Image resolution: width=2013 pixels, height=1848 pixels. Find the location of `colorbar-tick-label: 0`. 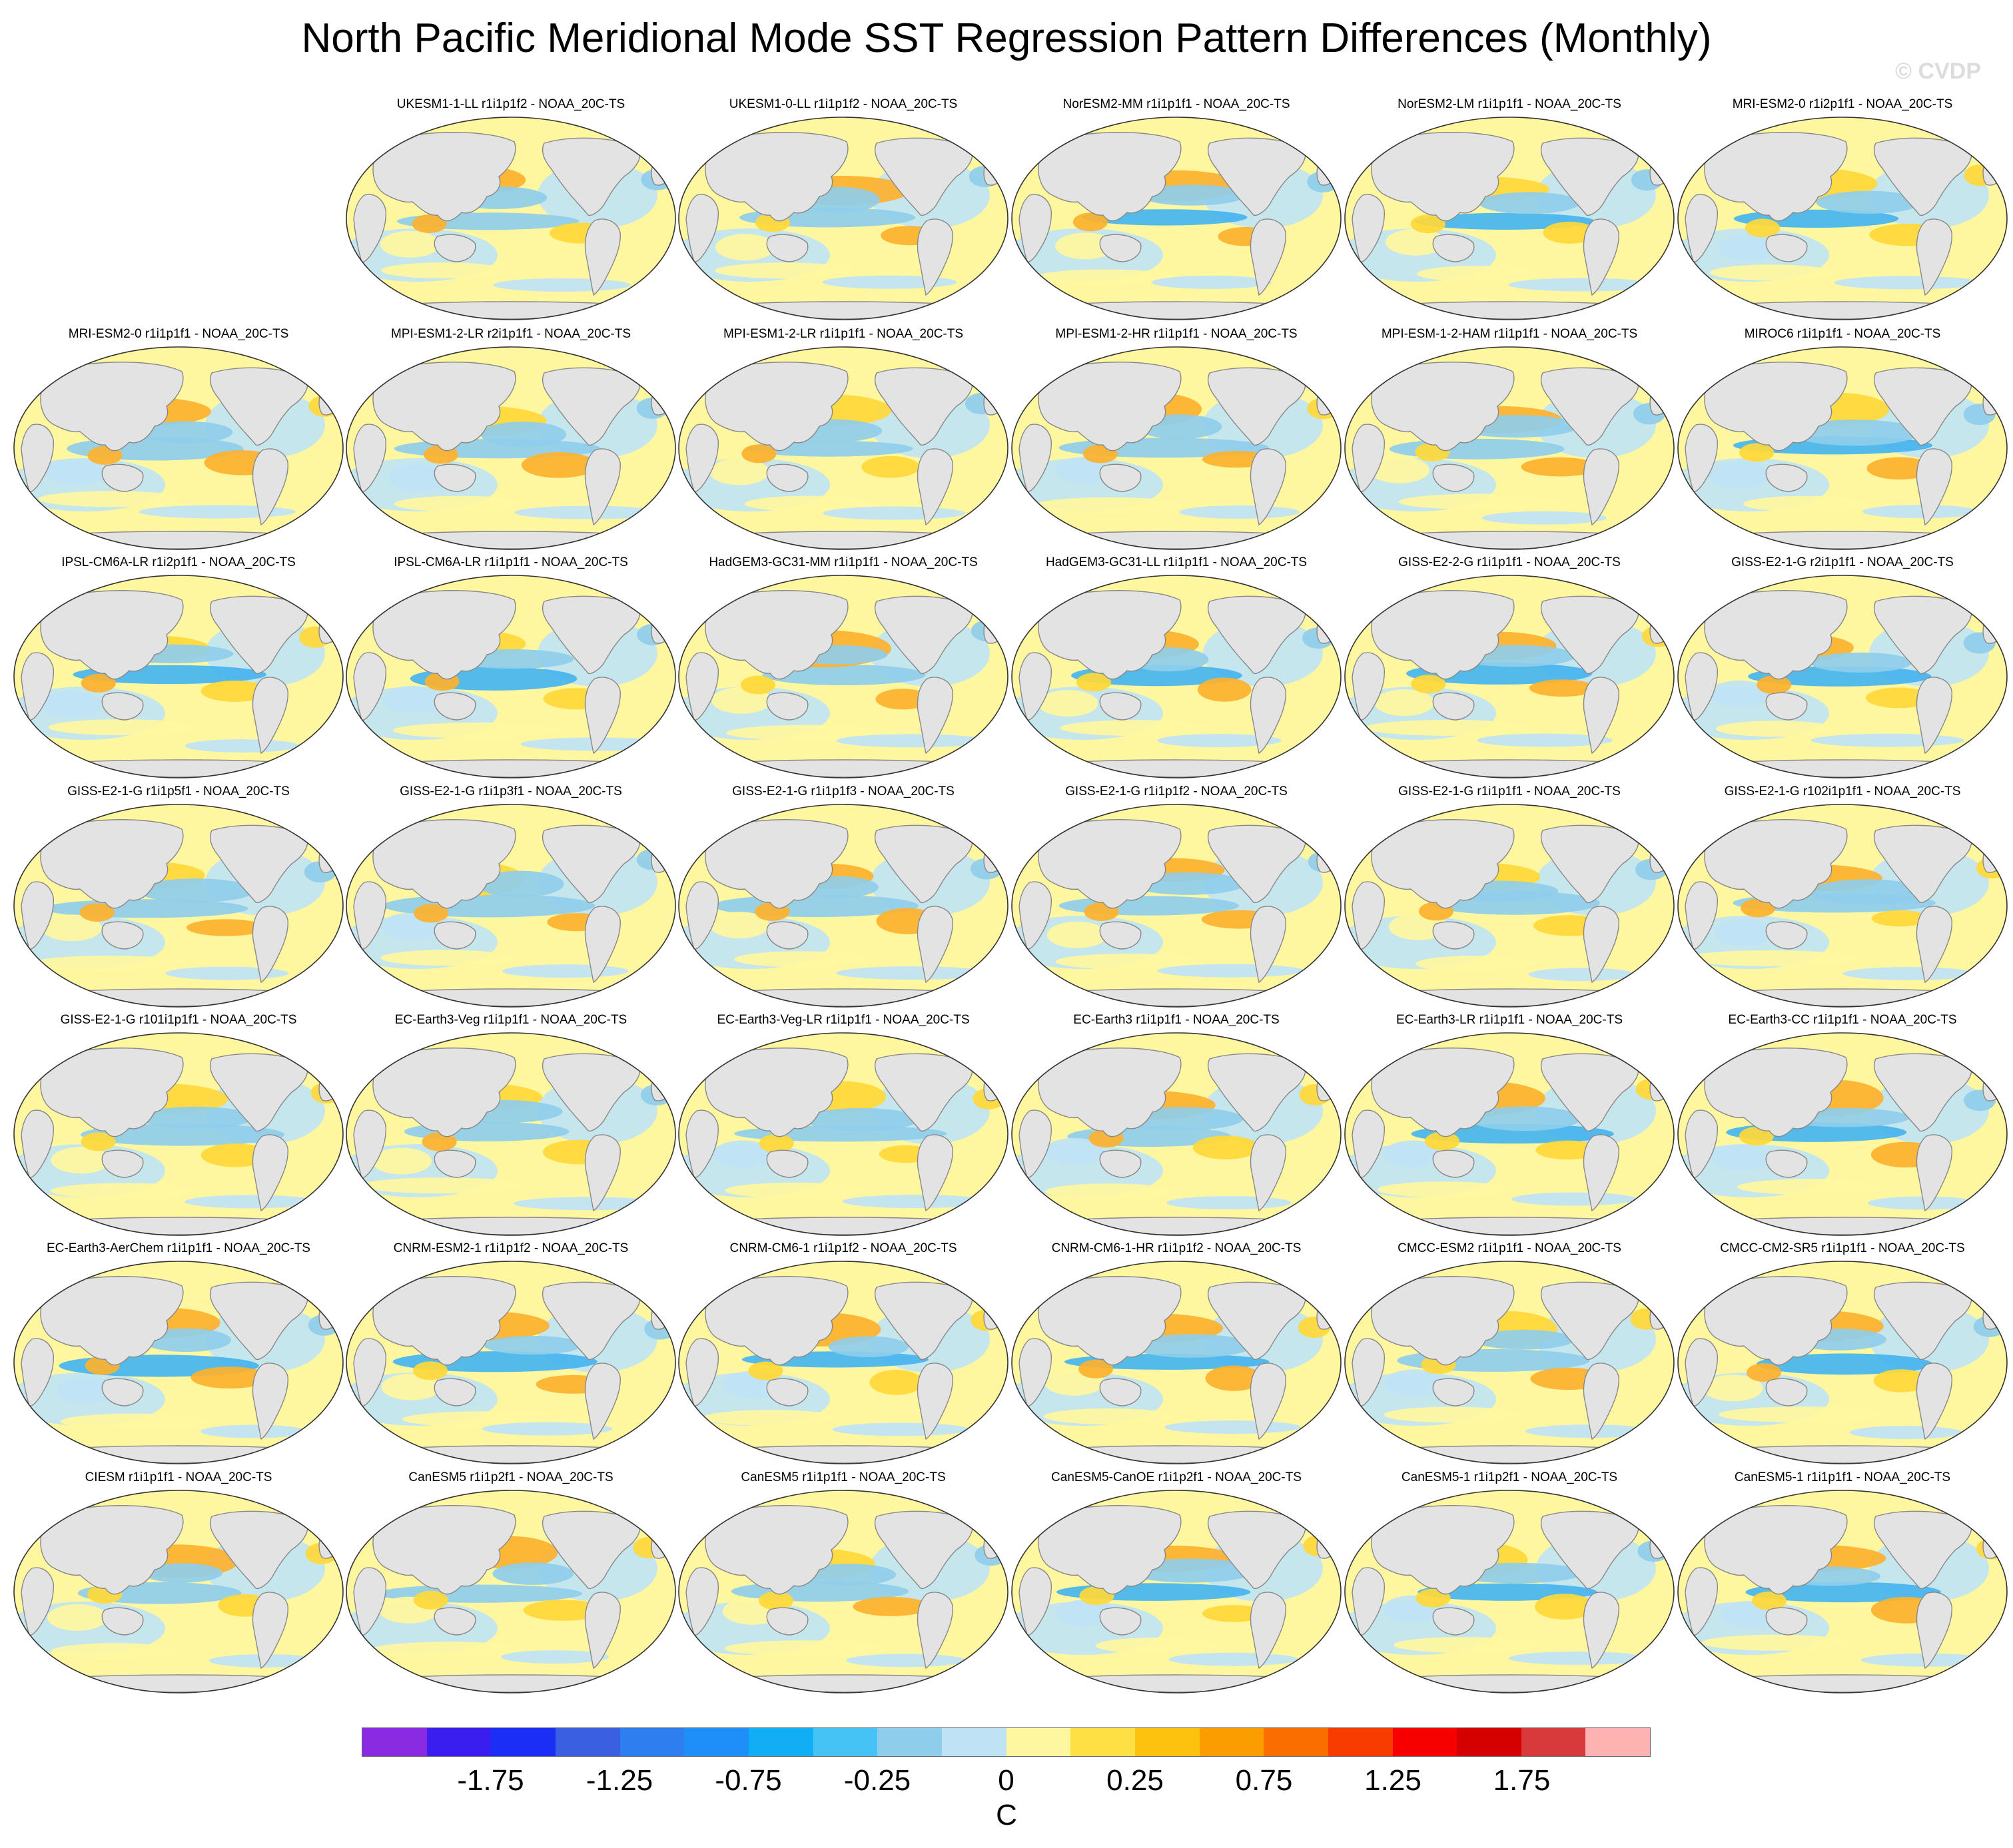

colorbar-tick-label: 0 is located at coordinates (1006, 1780).